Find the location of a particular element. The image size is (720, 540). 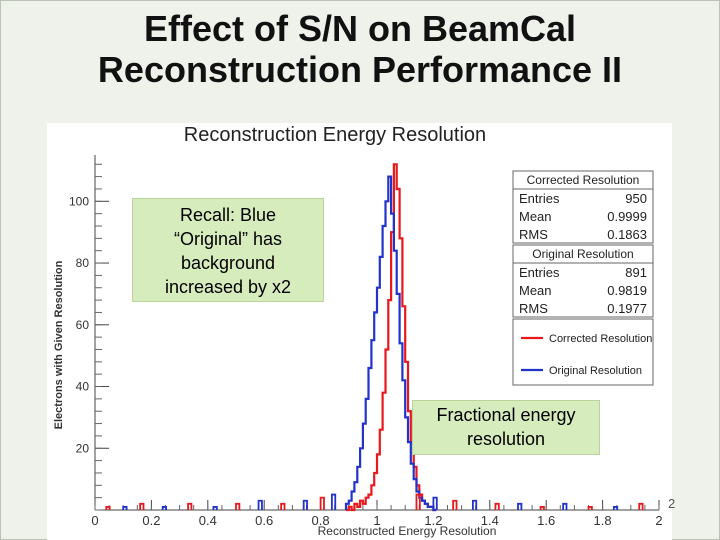

legend: Corrected Resolution Original Resolution is located at coordinates (583, 352).